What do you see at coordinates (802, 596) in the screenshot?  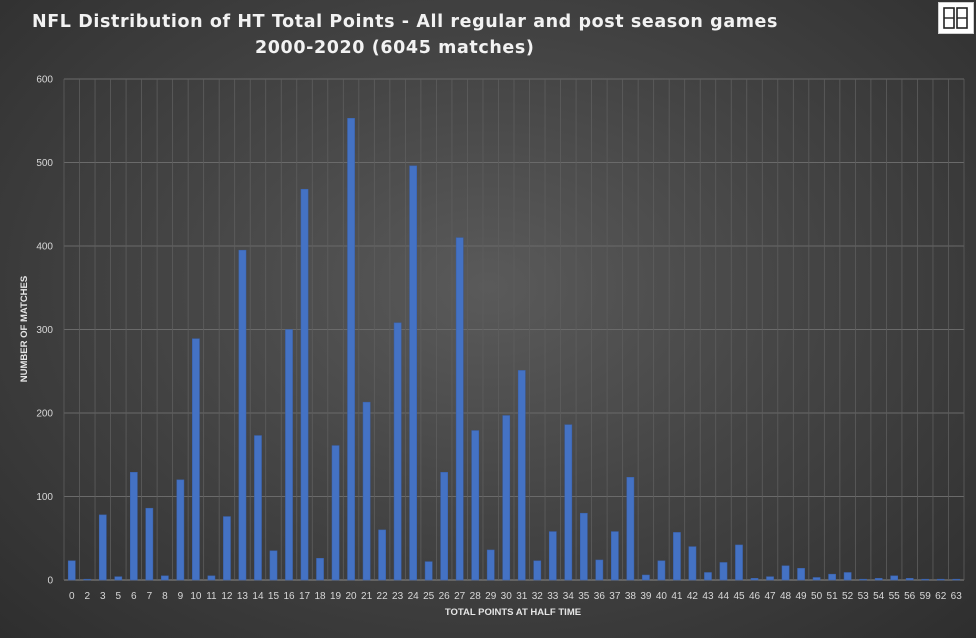 I see `x-tick-label: 49` at bounding box center [802, 596].